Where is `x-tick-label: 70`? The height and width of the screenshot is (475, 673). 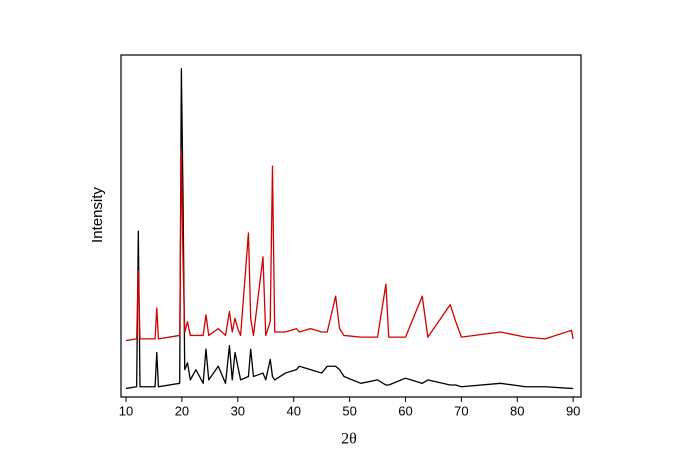
x-tick-label: 70 is located at coordinates (461, 410).